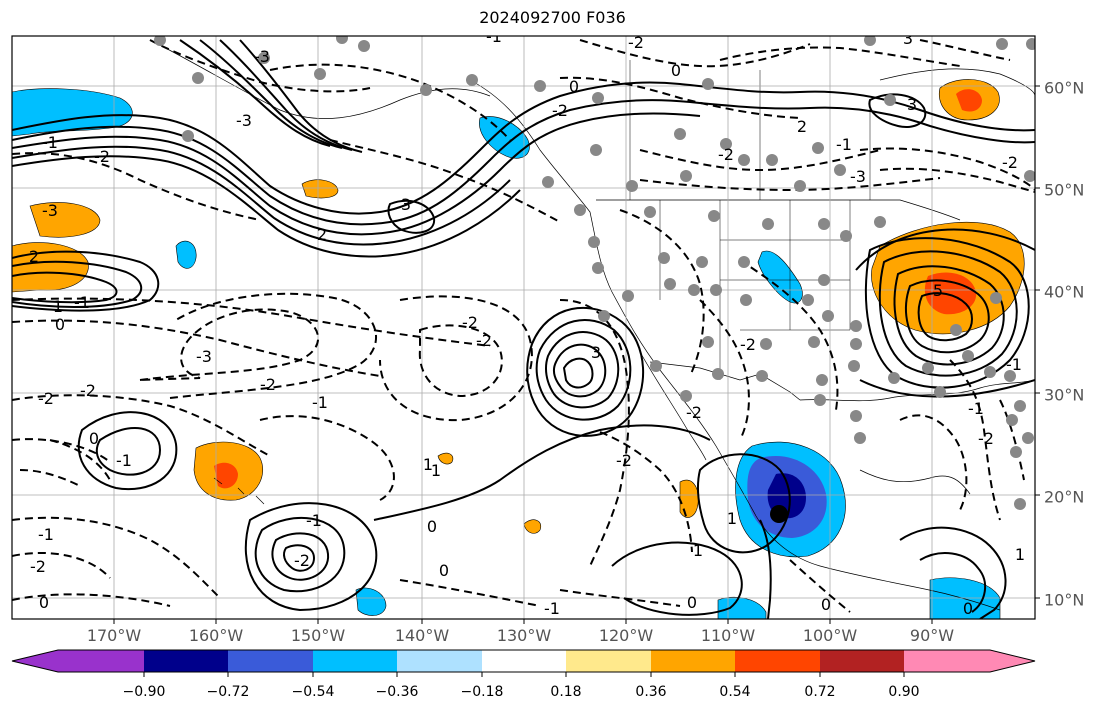  Describe the element at coordinates (144, 692) in the screenshot. I see `colorbar-label: −0.90` at that location.